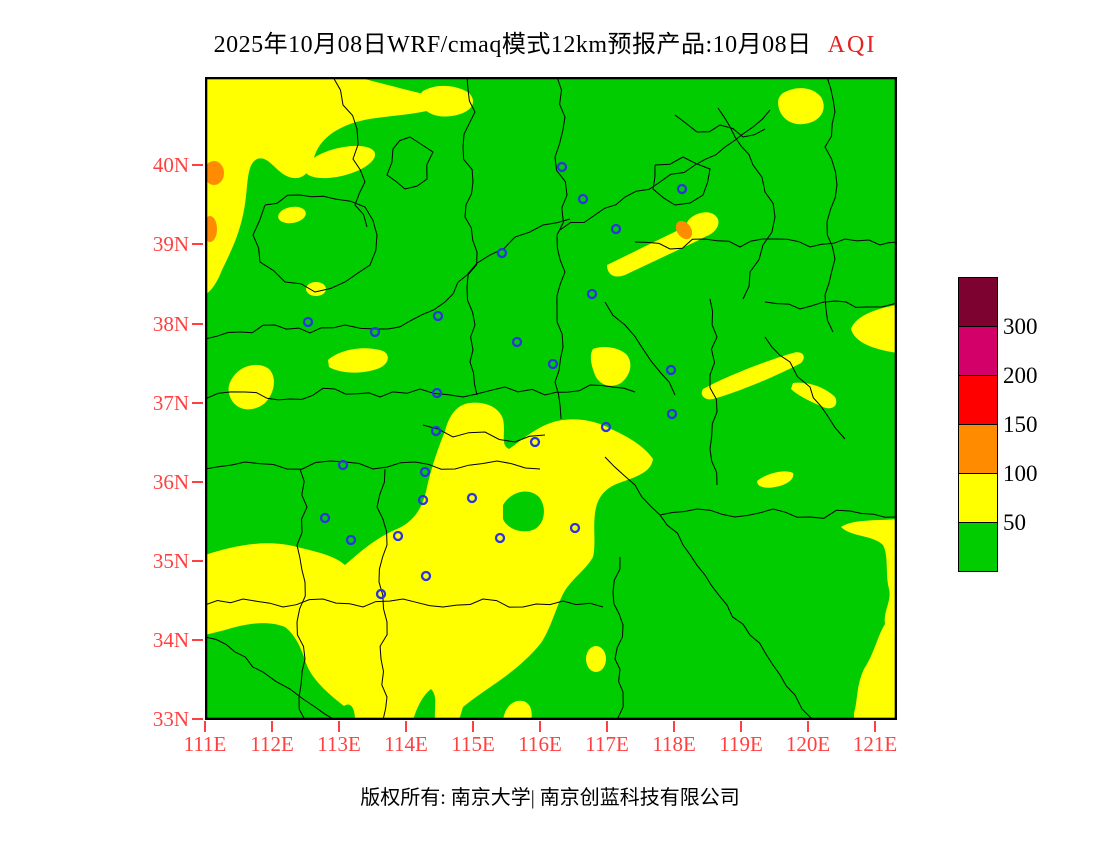 The width and height of the screenshot is (1100, 850). What do you see at coordinates (170, 165) in the screenshot?
I see `lat-tick-label: 40N` at bounding box center [170, 165].